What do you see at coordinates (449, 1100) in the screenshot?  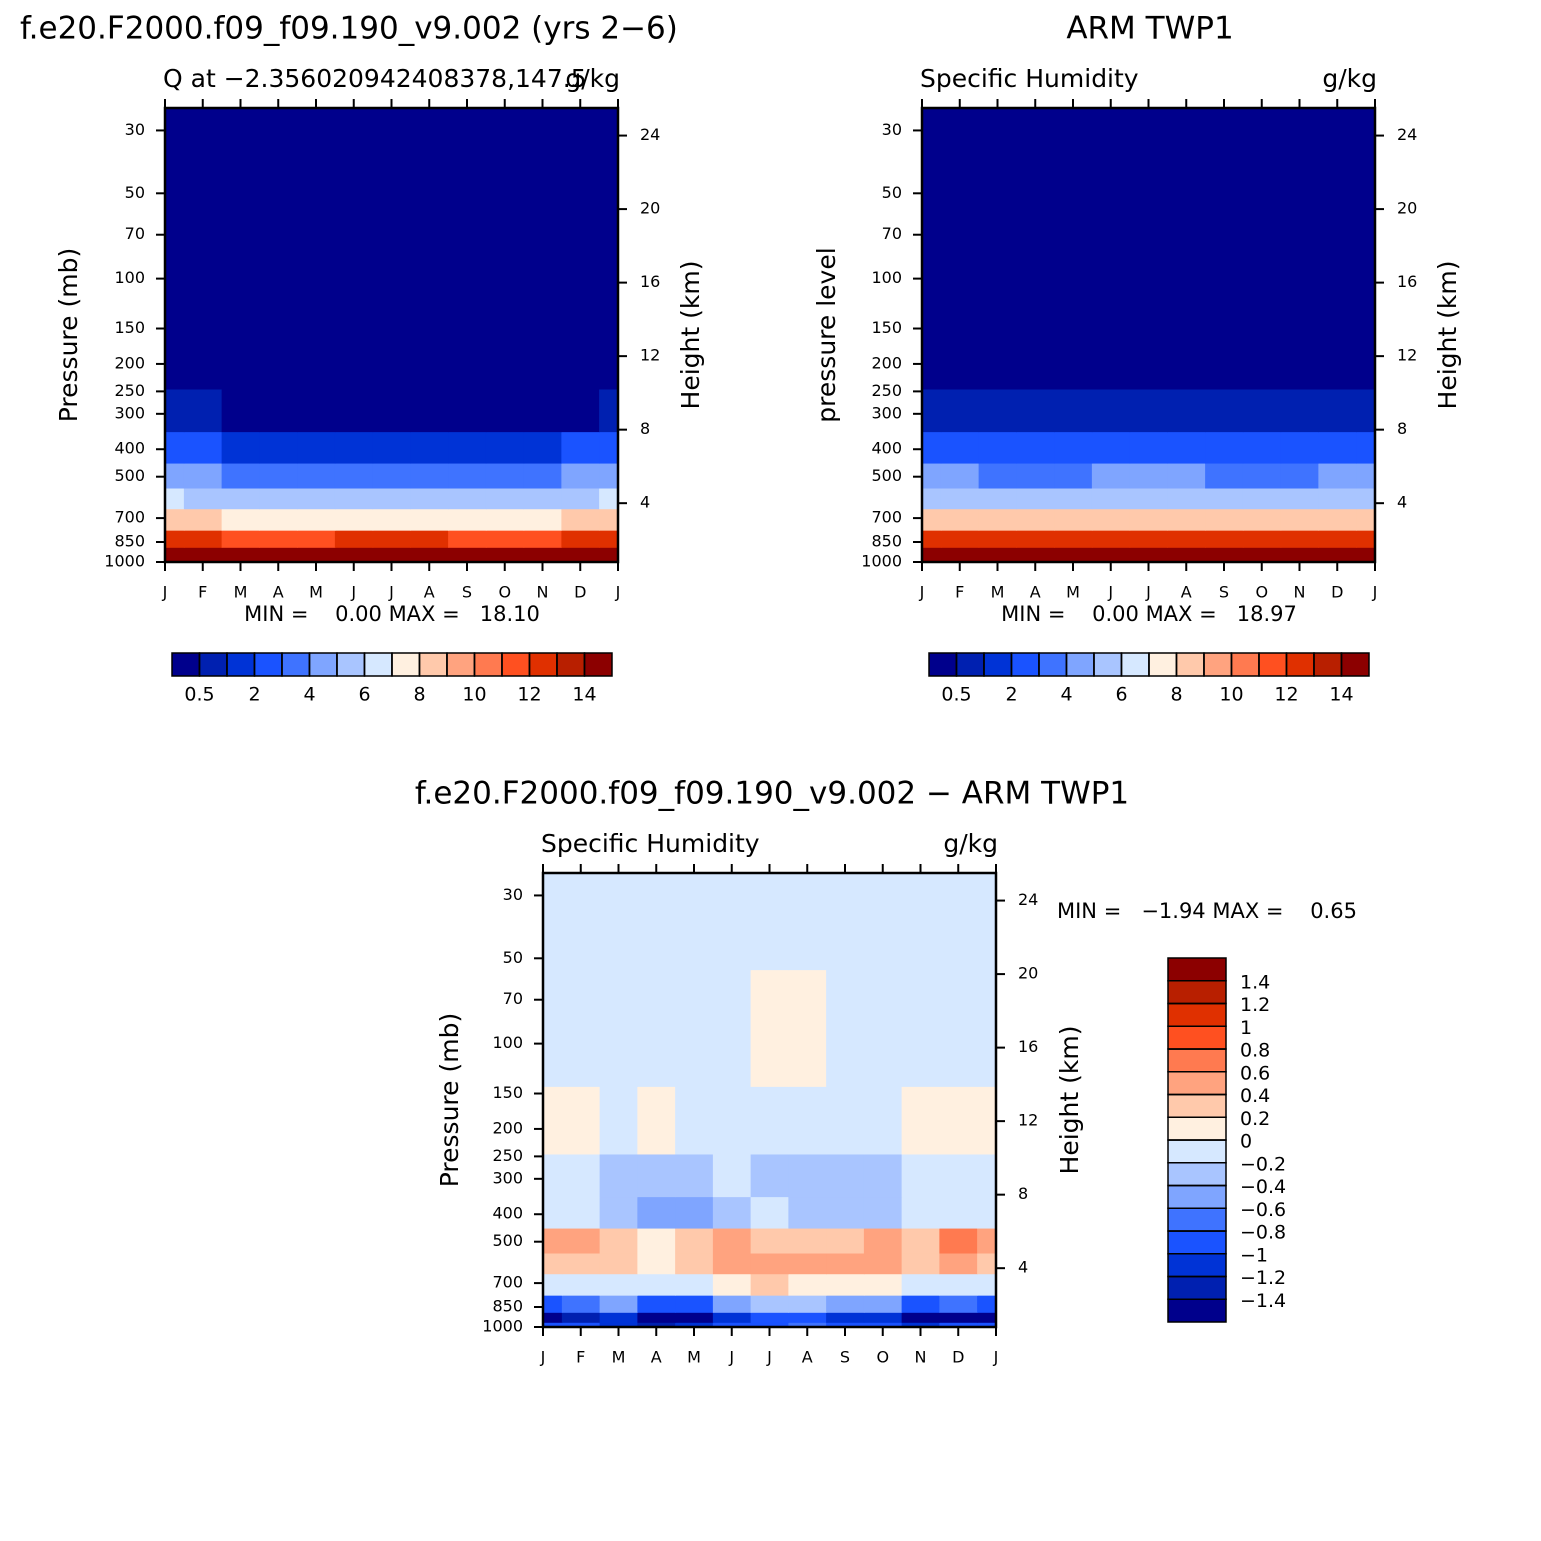 I see `y-axis-label: Pressure (mb)` at bounding box center [449, 1100].